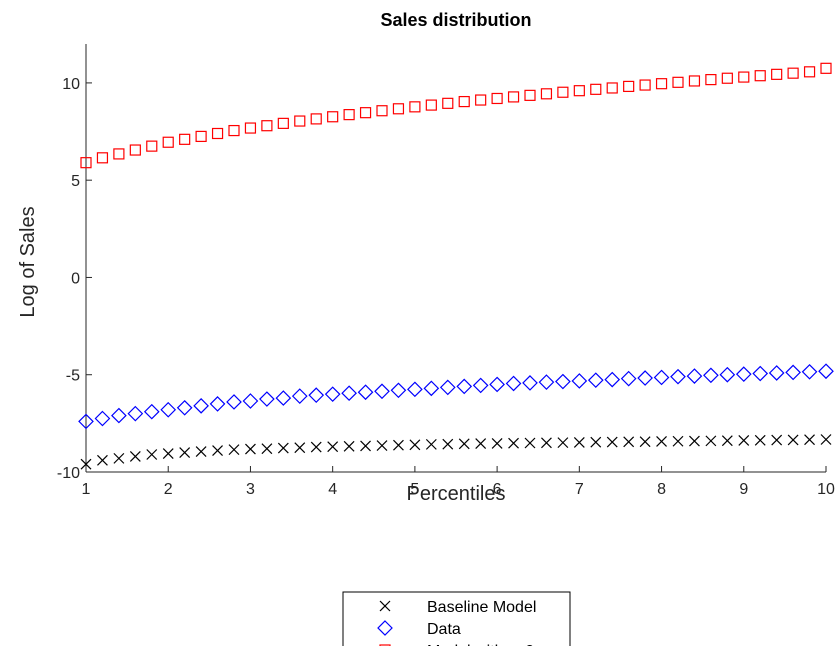  What do you see at coordinates (497, 489) in the screenshot?
I see `x-tick-label: 6` at bounding box center [497, 489].